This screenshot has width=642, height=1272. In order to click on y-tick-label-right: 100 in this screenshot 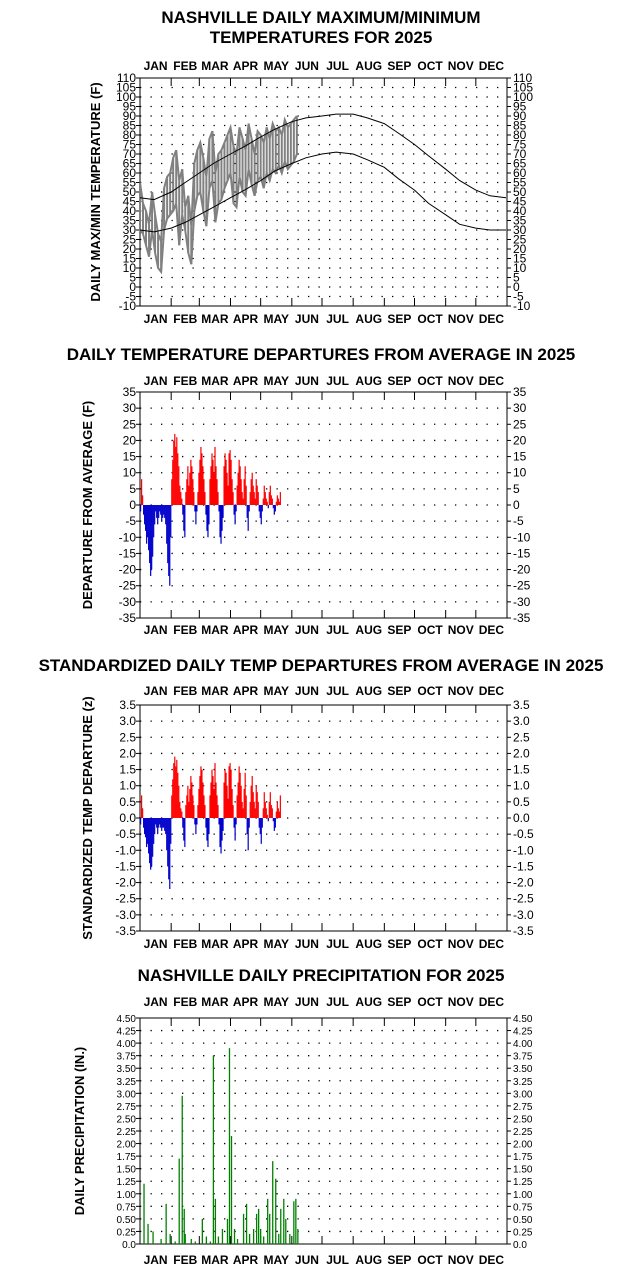, I will do `click(523, 97)`.